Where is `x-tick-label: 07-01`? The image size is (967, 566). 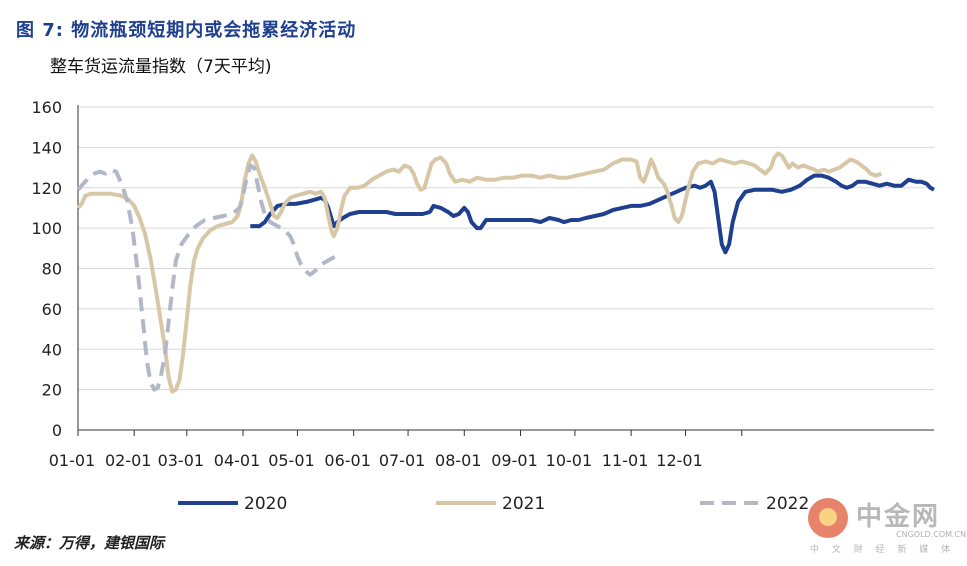 x-tick-label: 07-01 is located at coordinates (402, 460).